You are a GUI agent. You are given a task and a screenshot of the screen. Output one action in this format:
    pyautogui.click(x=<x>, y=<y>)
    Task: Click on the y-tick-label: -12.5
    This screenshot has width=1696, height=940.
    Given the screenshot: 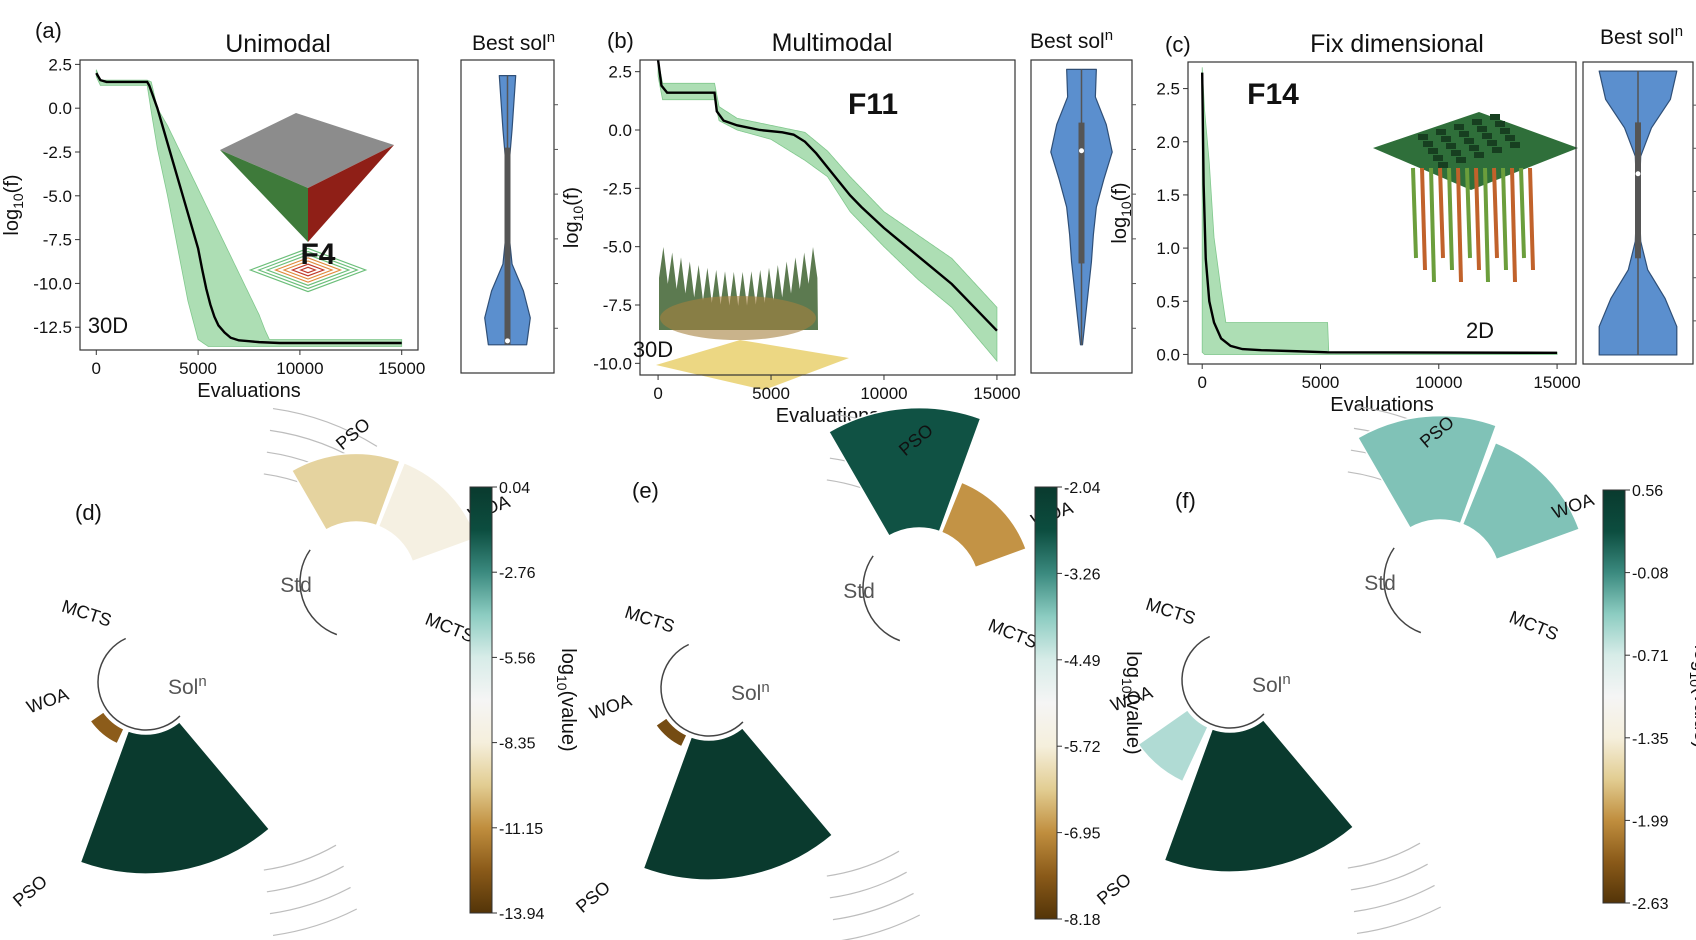 What is the action you would take?
    pyautogui.click(x=52, y=327)
    